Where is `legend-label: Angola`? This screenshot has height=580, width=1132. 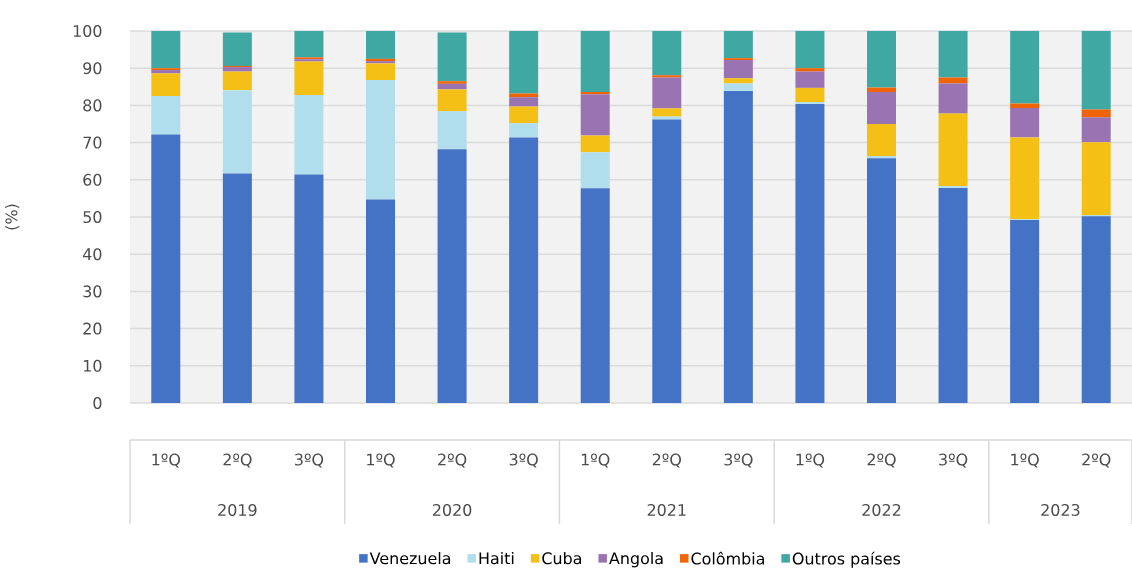 legend-label: Angola is located at coordinates (636, 559).